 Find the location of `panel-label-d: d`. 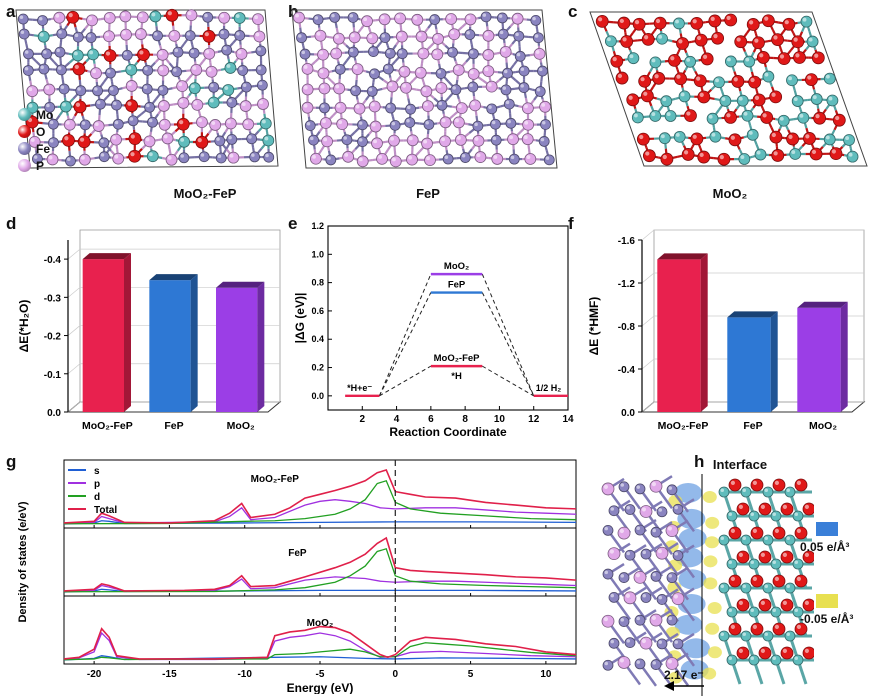

panel-label-d: d is located at coordinates (11, 223).